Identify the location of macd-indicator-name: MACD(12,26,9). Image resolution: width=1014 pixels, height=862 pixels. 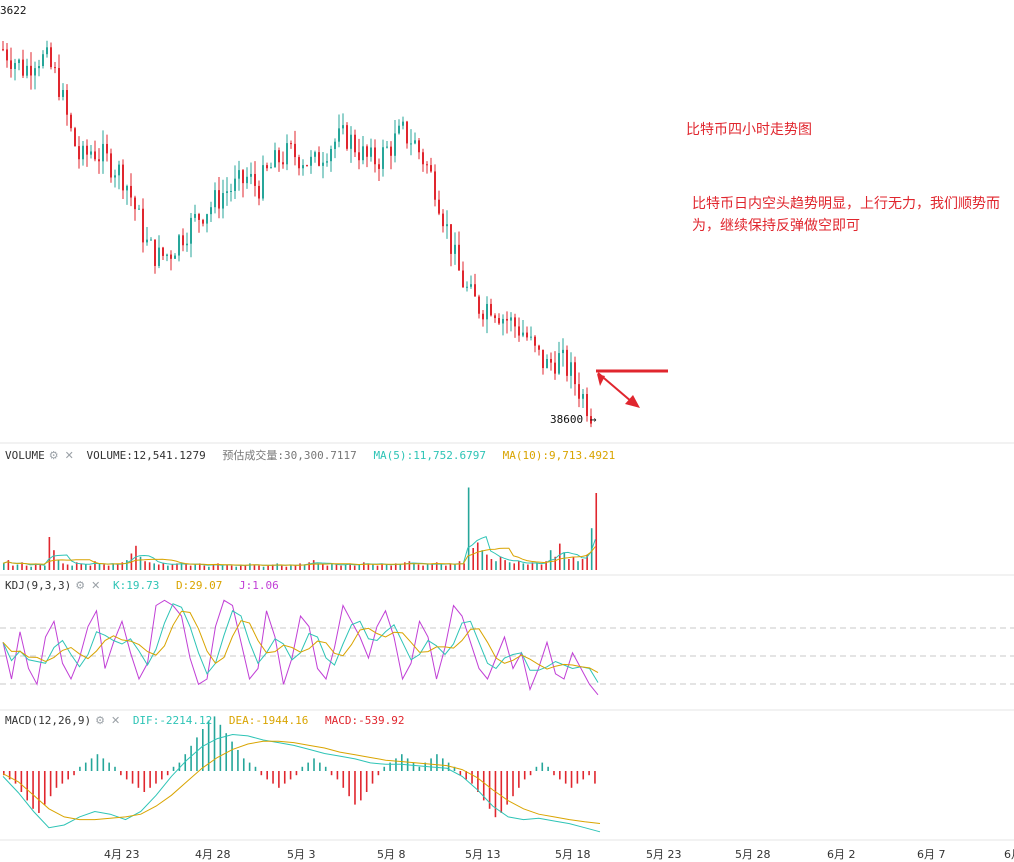
(48, 720).